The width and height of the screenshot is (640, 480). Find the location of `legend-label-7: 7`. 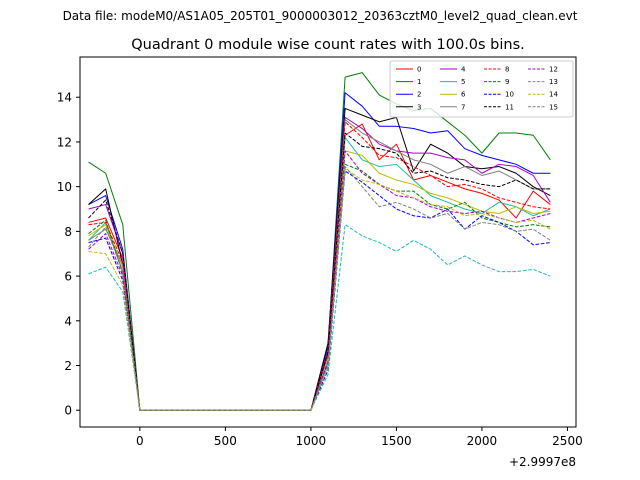

legend-label-7: 7 is located at coordinates (463, 107).